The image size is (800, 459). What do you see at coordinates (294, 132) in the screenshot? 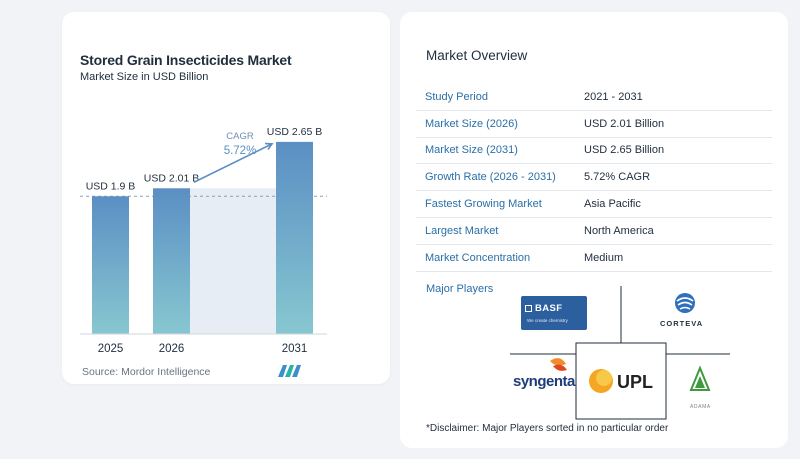
I see `value-label-2031: USD 2.65 B` at bounding box center [294, 132].